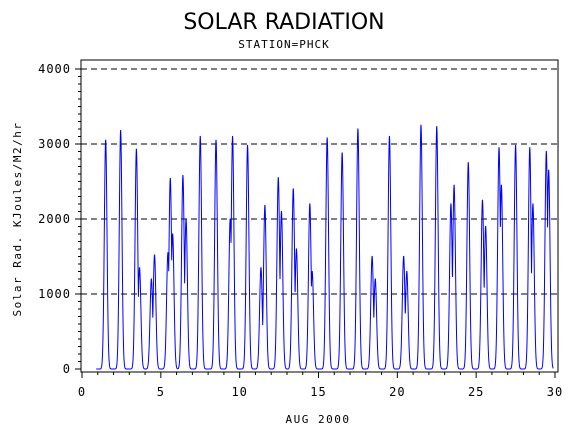 The image size is (570, 430). Describe the element at coordinates (54, 69) in the screenshot. I see `y-tick-label: 4000` at that location.